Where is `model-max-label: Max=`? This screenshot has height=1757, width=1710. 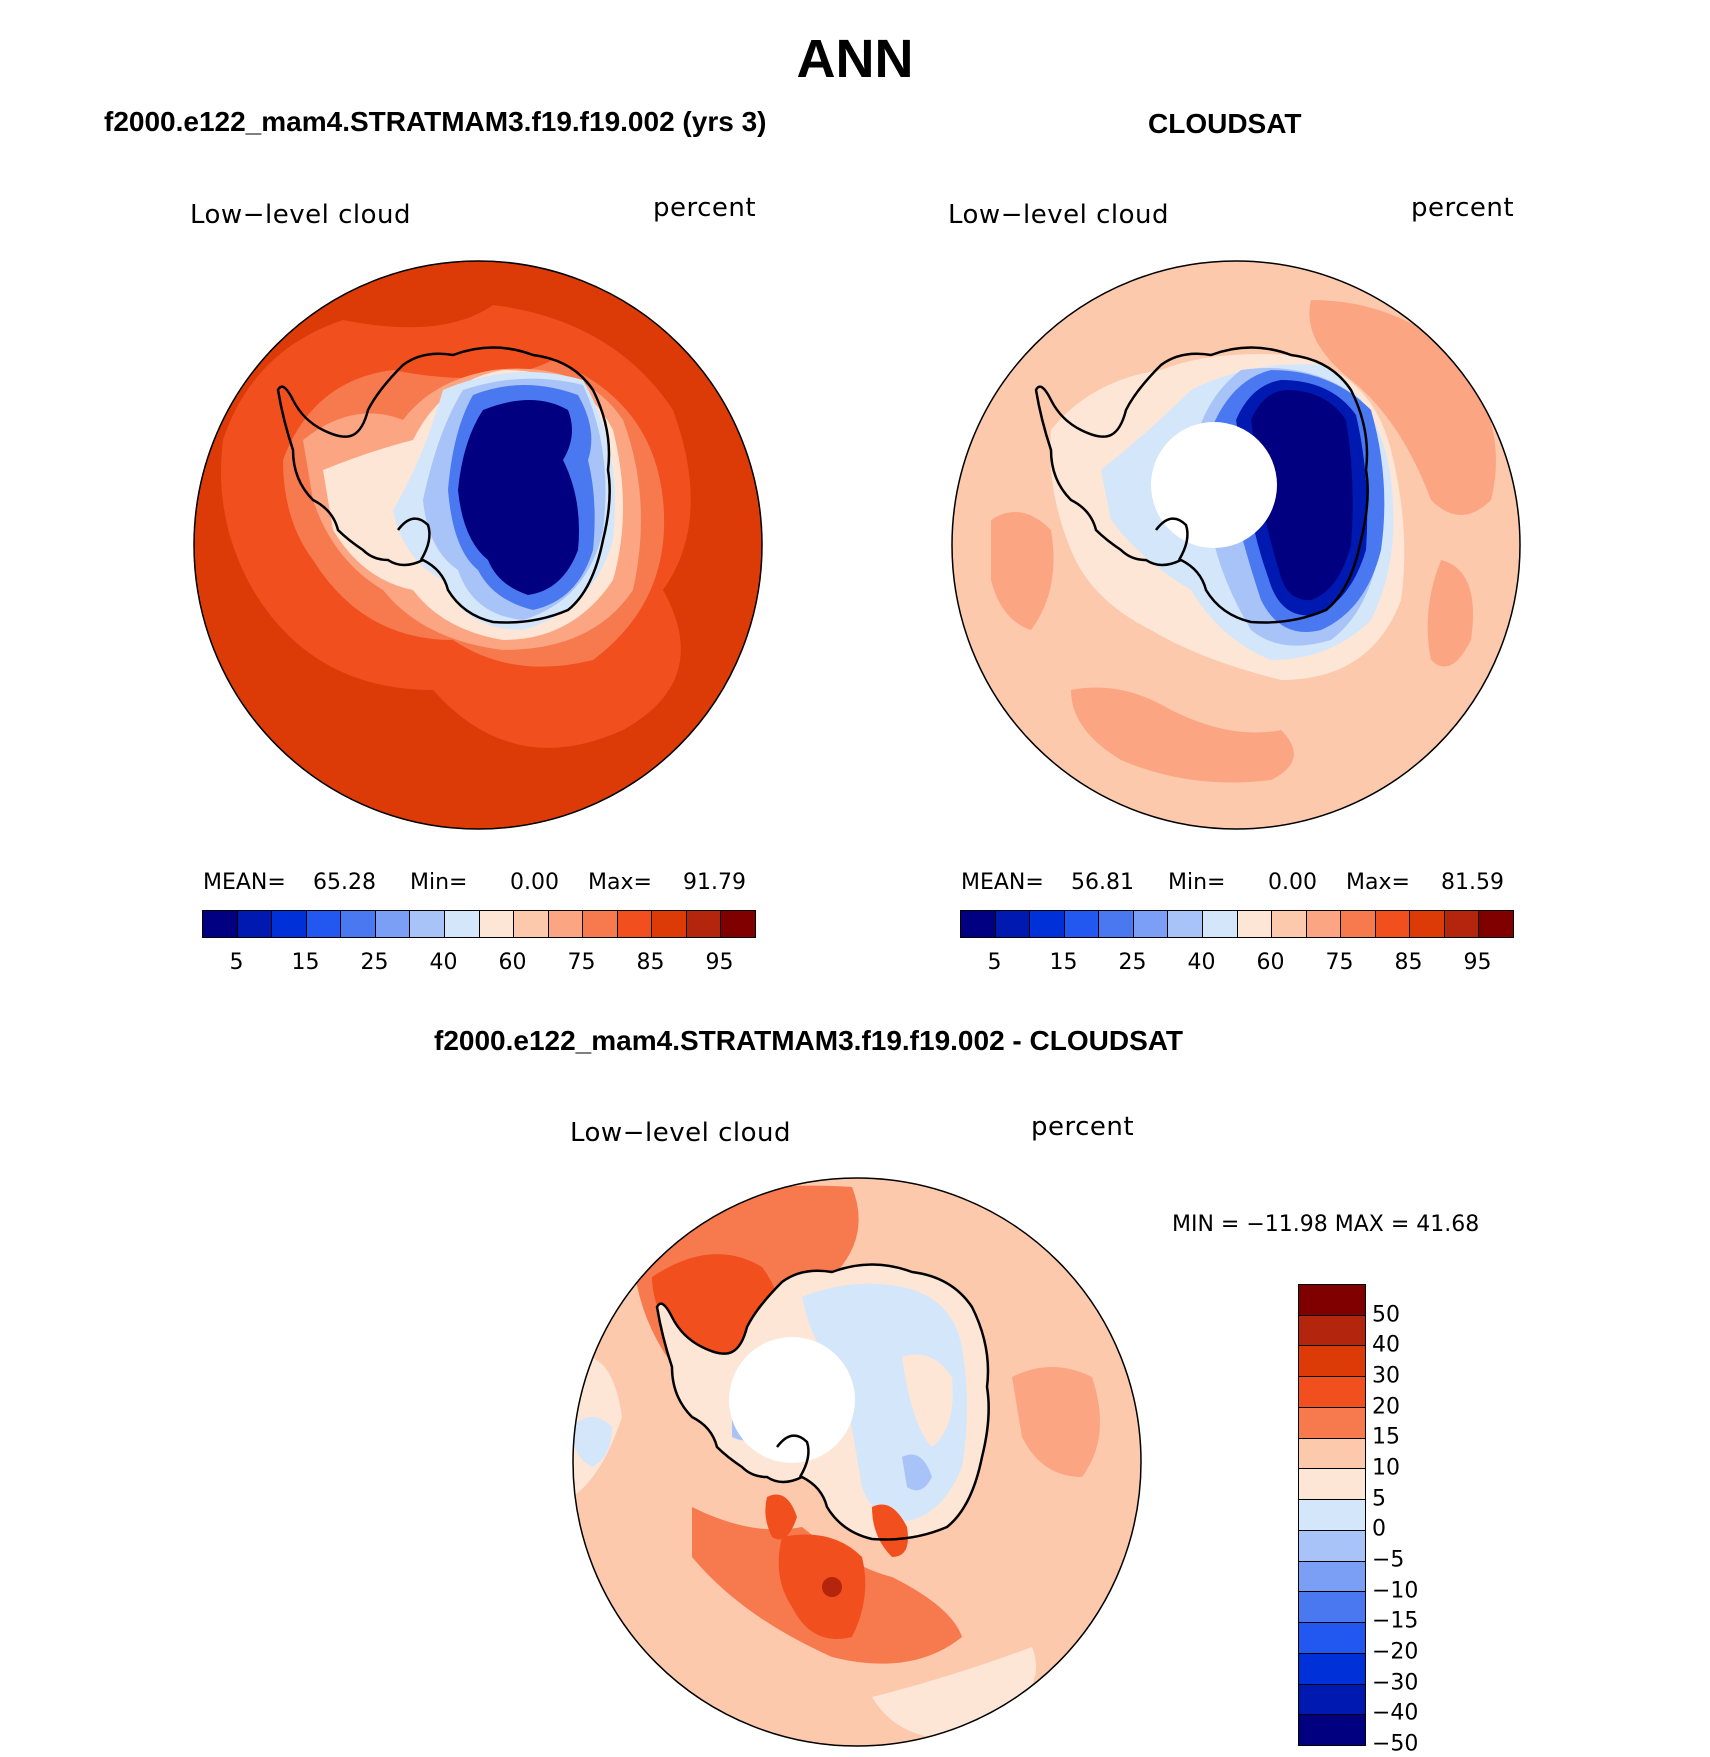 model-max-label: Max= is located at coordinates (620, 882).